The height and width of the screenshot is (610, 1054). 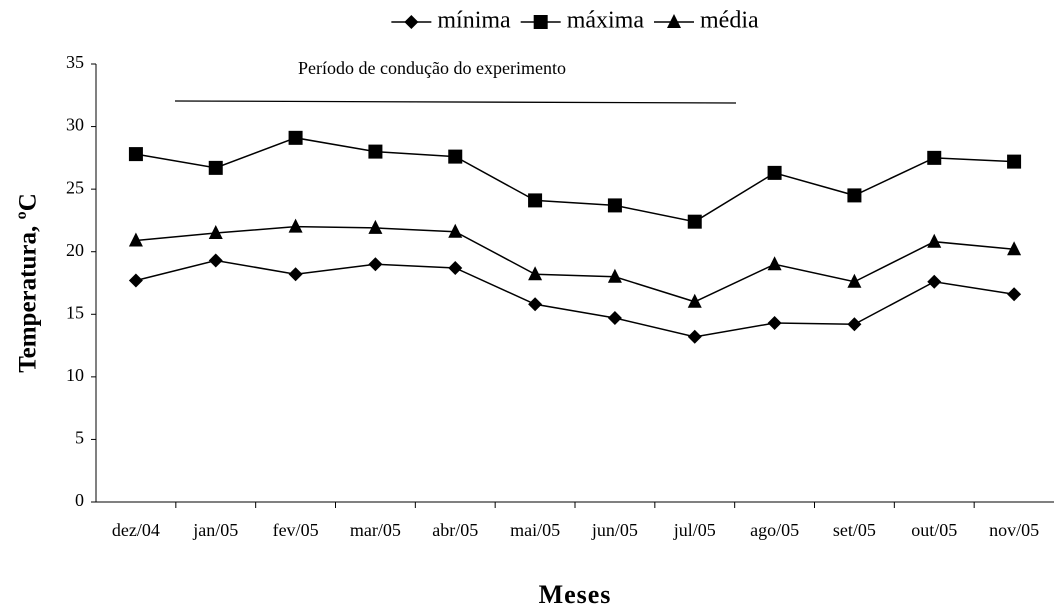 I want to click on annotation: Período de condução do experimento, so click(x=432, y=68).